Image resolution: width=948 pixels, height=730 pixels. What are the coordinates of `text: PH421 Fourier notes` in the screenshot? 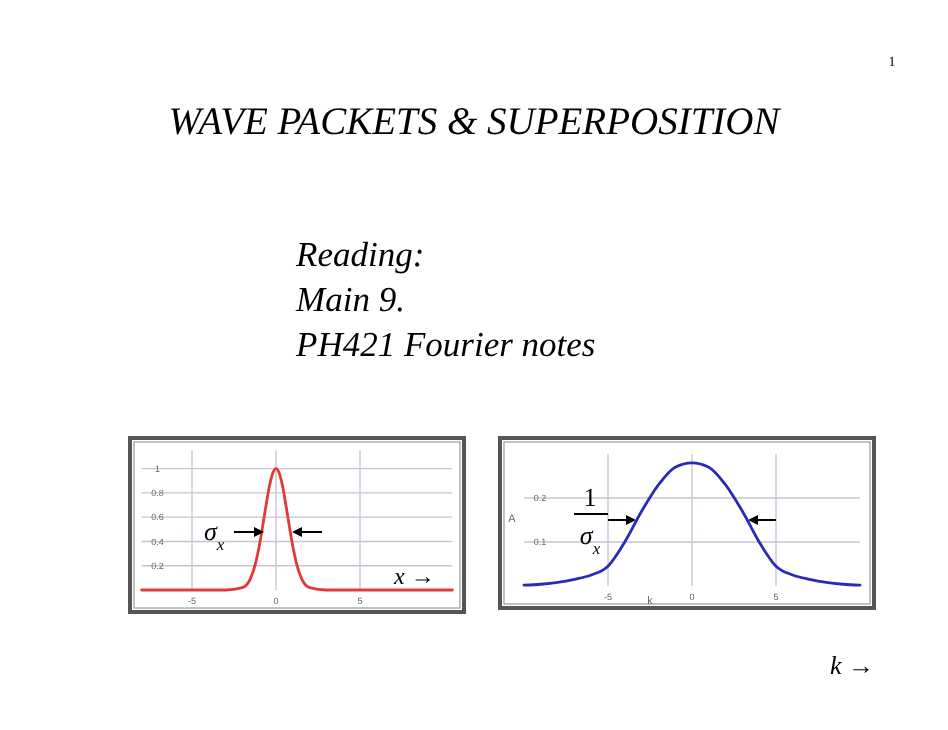 It's located at (445, 344).